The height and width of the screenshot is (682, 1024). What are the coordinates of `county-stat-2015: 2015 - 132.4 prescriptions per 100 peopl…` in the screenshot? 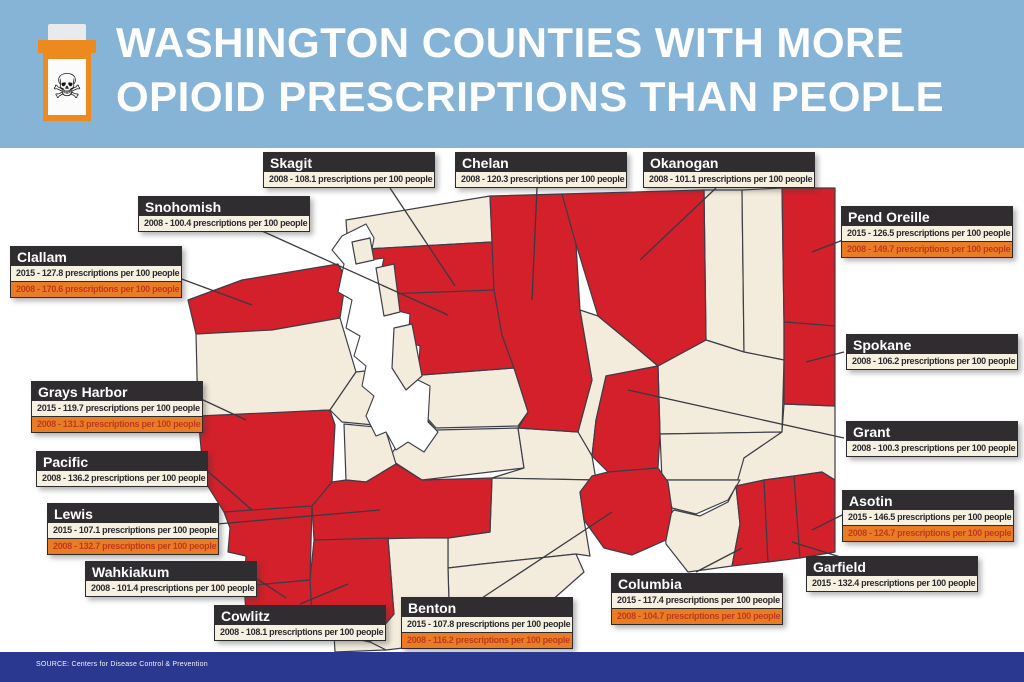 It's located at (892, 584).